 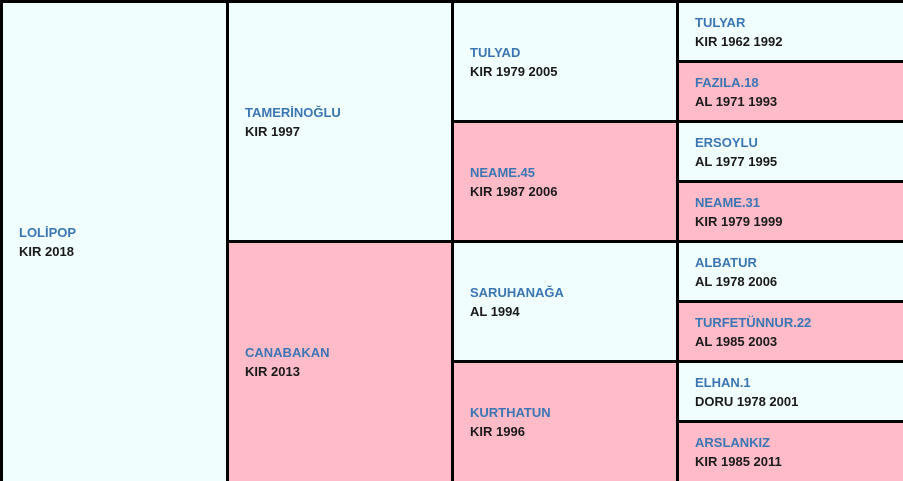 I want to click on pedigree-dam-sire-cell: SARUHANAĞA AL 1994, so click(x=565, y=301).